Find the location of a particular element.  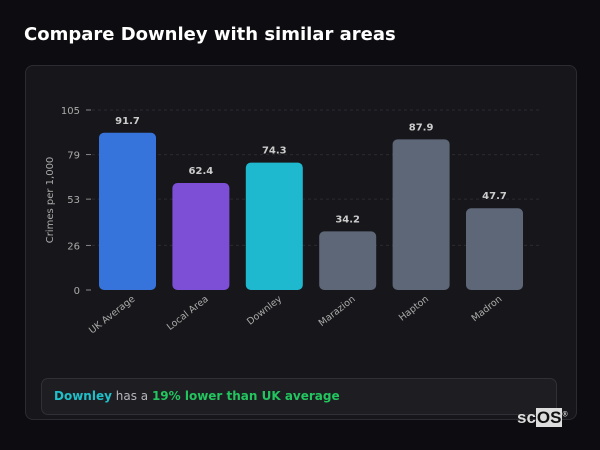

y-tick-label: 0 is located at coordinates (77, 291).